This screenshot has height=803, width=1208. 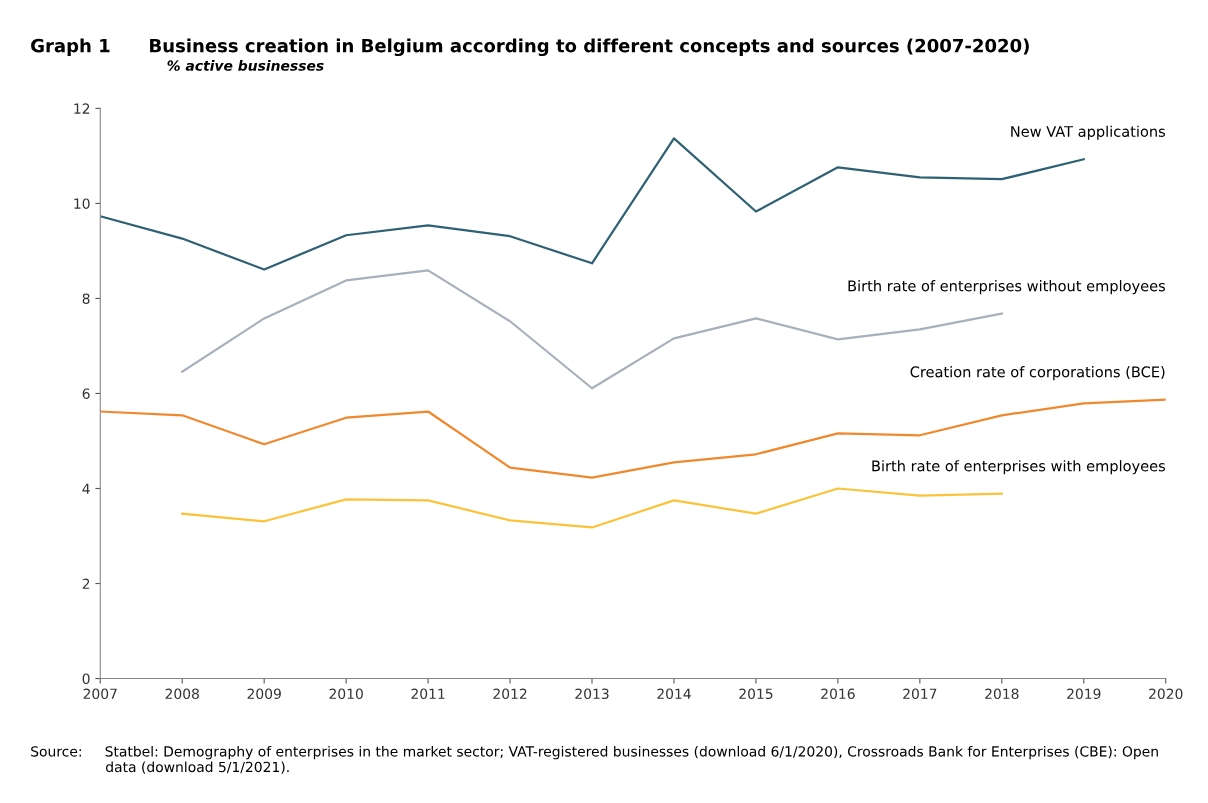 What do you see at coordinates (1002, 694) in the screenshot?
I see `x-tick-label: 2018` at bounding box center [1002, 694].